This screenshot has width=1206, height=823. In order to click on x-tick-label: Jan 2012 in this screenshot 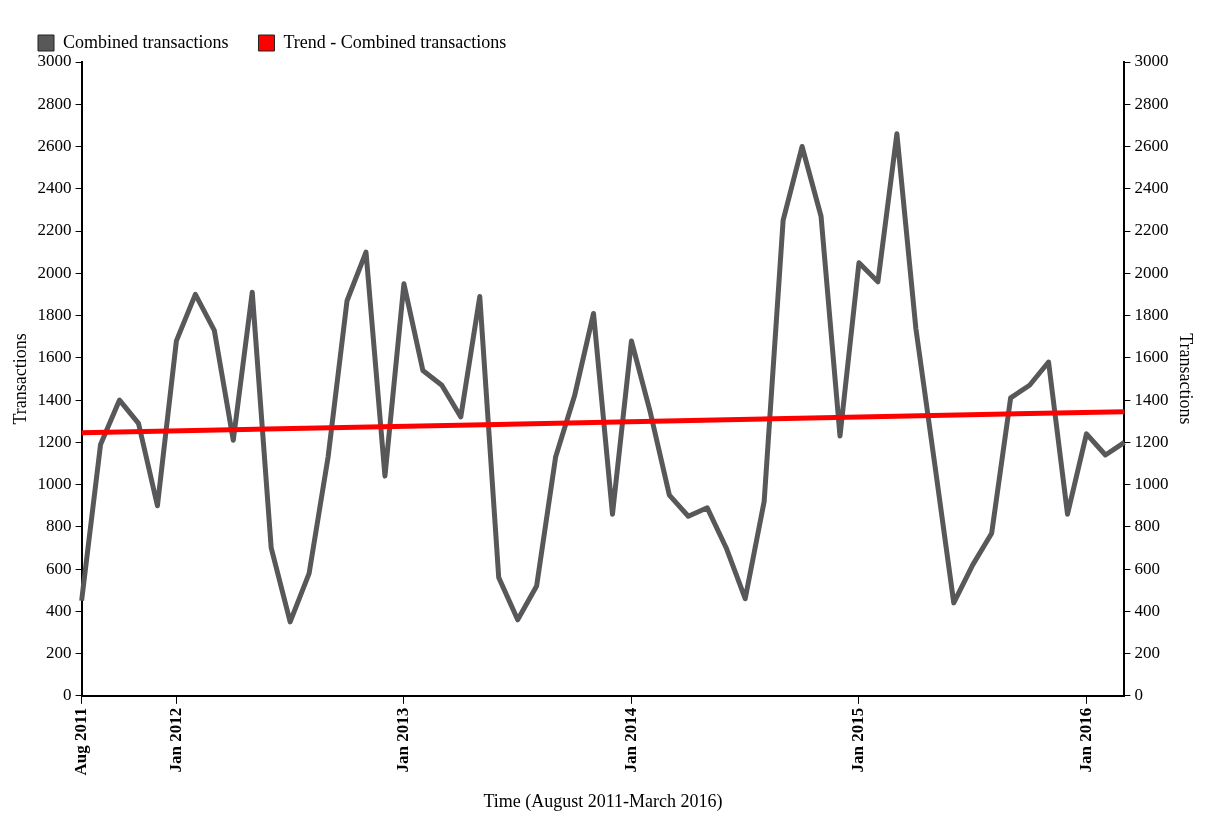, I will do `click(175, 740)`.